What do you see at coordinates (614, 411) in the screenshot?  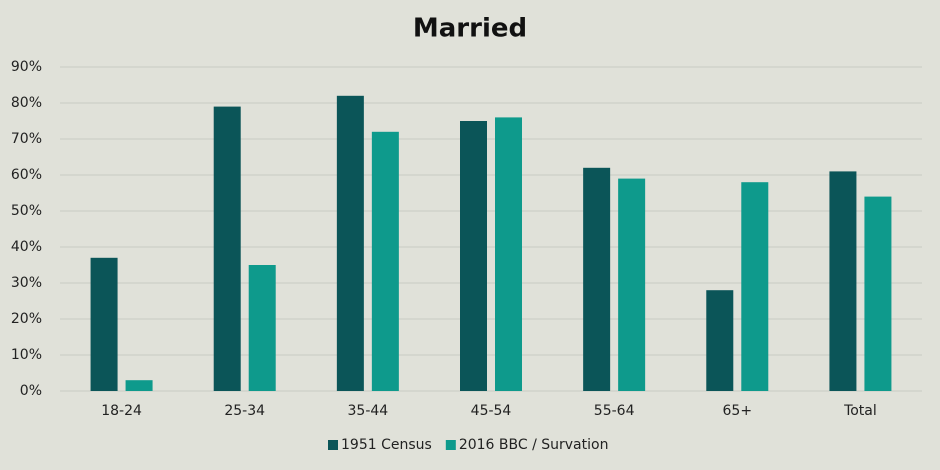 I see `x-tick-label: 55-64` at bounding box center [614, 411].